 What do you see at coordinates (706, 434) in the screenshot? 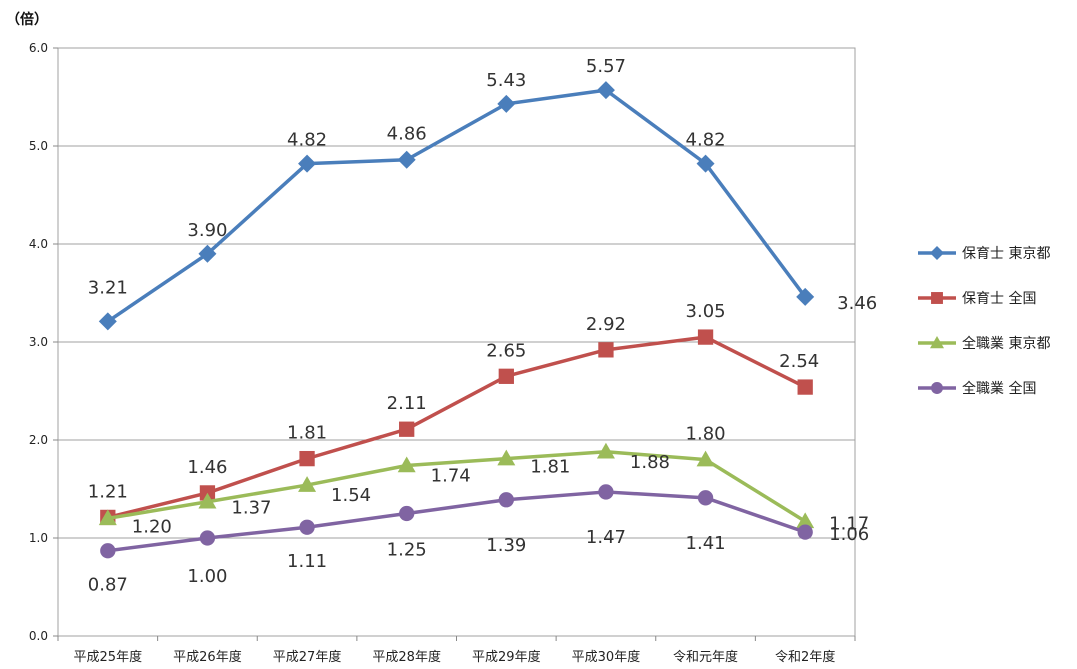
I see `data-label: 1.80` at bounding box center [706, 434].